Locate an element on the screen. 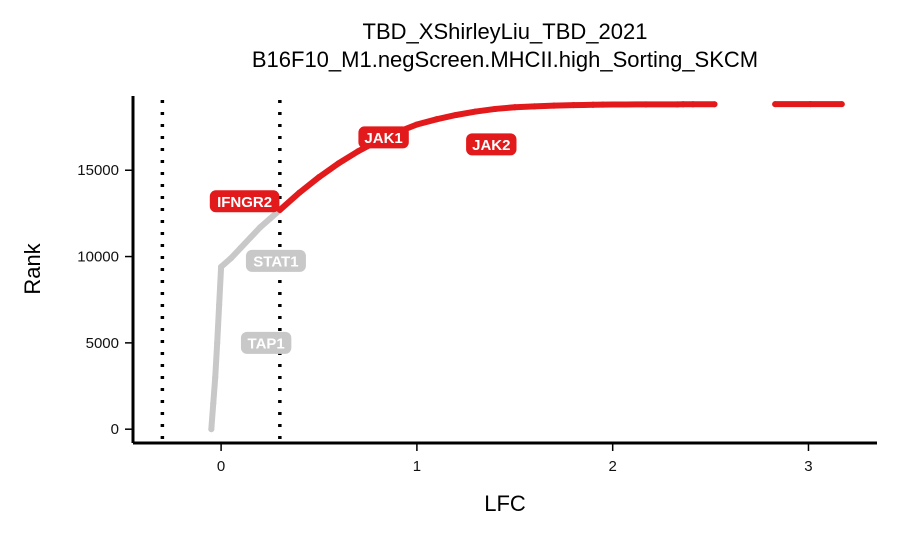 The height and width of the screenshot is (540, 900). gene-label-ifngr2: IFNGR2 is located at coordinates (244, 201).